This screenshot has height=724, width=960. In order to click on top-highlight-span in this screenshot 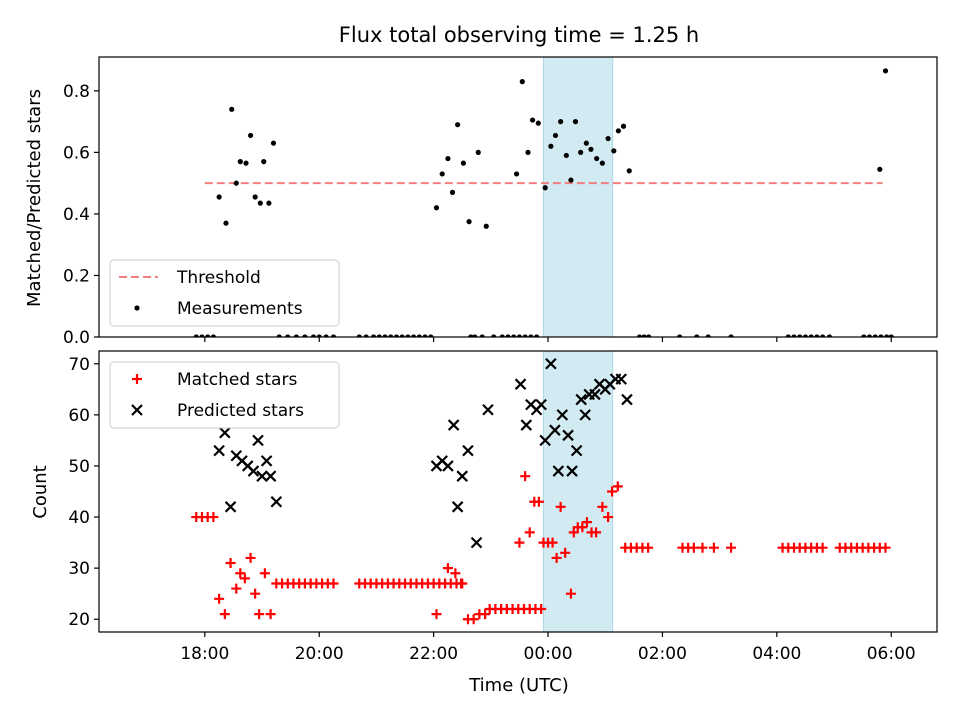, I will do `click(578, 197)`.